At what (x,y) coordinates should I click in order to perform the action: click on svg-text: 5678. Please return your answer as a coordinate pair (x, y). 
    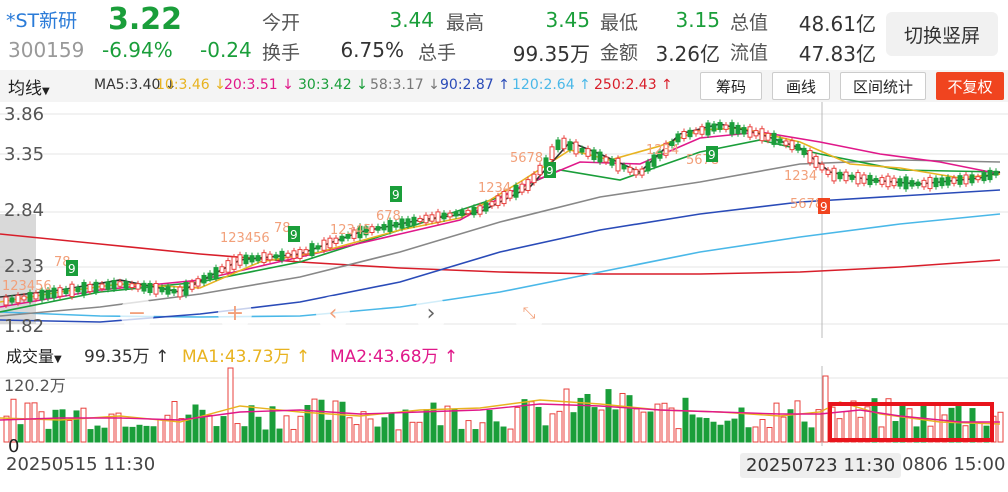
    Looking at the image, I should click on (526, 158).